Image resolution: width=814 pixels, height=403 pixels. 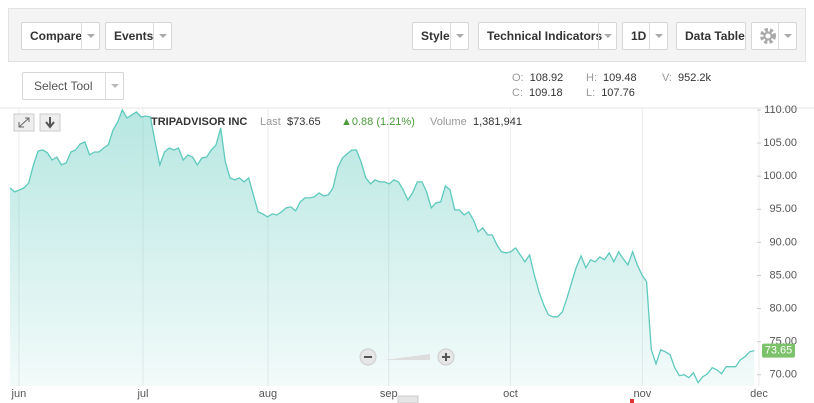 I want to click on x-tick-label: jun, so click(x=19, y=394).